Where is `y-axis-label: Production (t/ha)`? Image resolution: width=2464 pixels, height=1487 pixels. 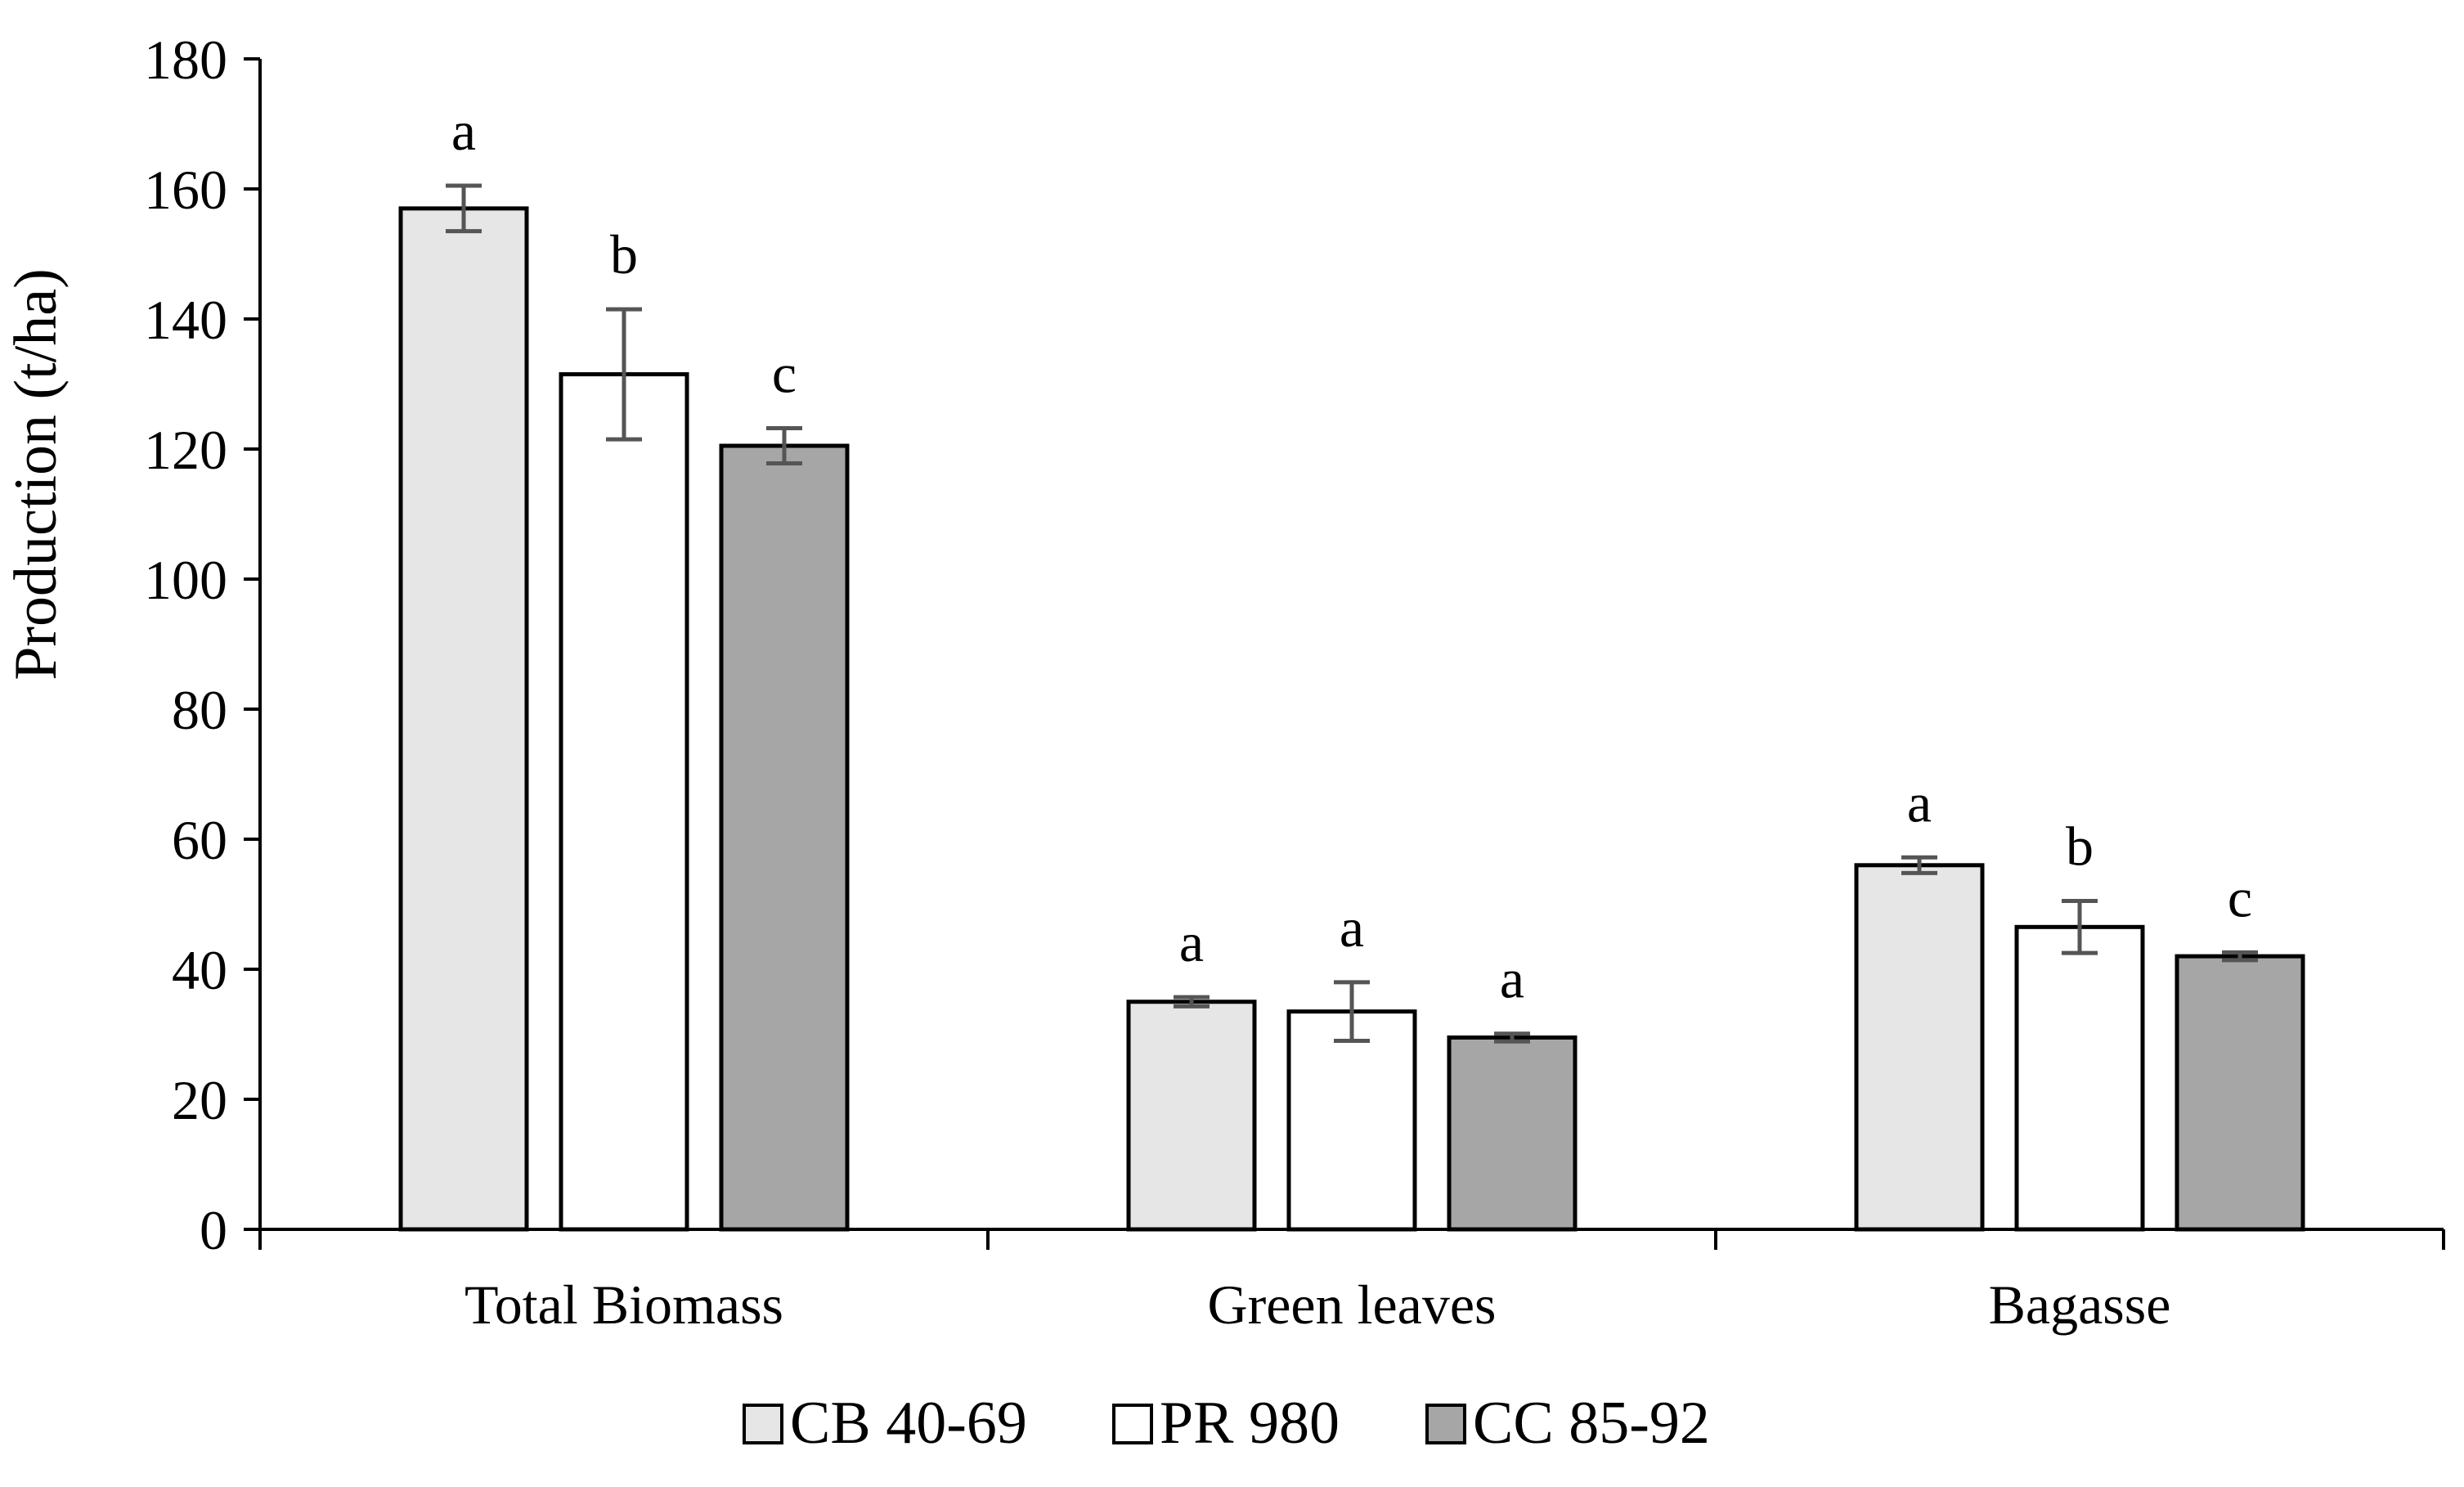 y-axis-label: Production (t/ha) is located at coordinates (36, 474).